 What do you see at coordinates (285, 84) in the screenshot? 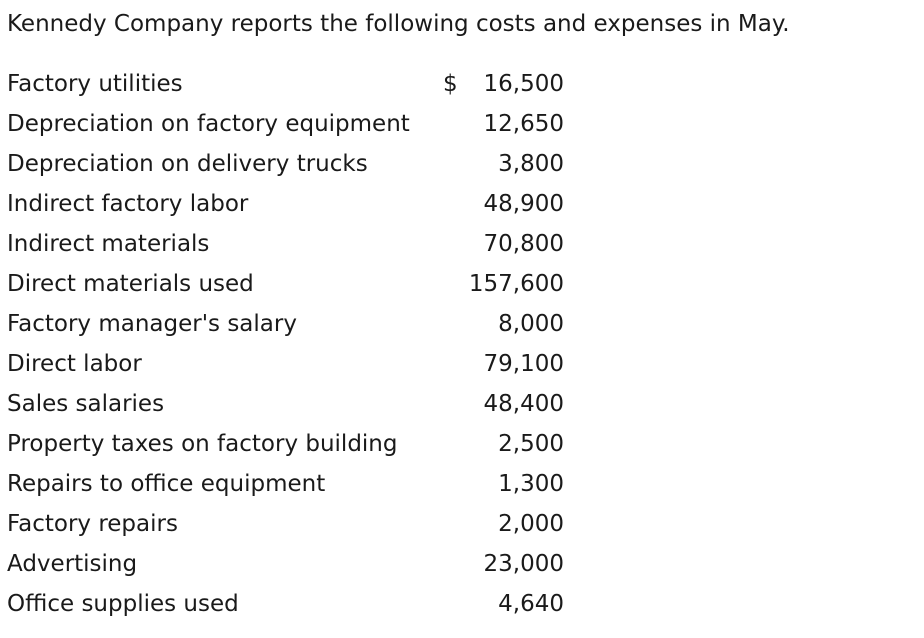
I see `table-row: Factory utilities $16,500` at bounding box center [285, 84].